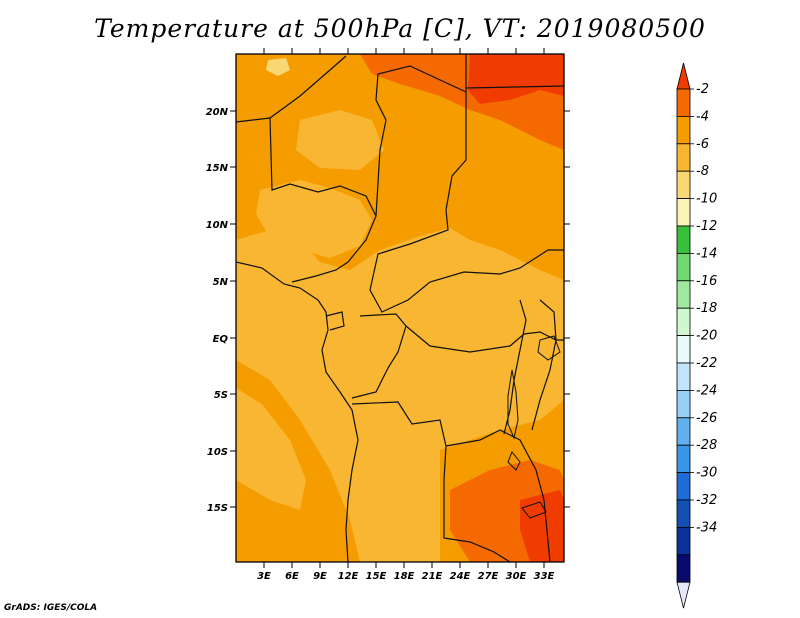 Image resolution: width=800 pixels, height=618 pixels. I want to click on lat-label: EQ, so click(221, 339).